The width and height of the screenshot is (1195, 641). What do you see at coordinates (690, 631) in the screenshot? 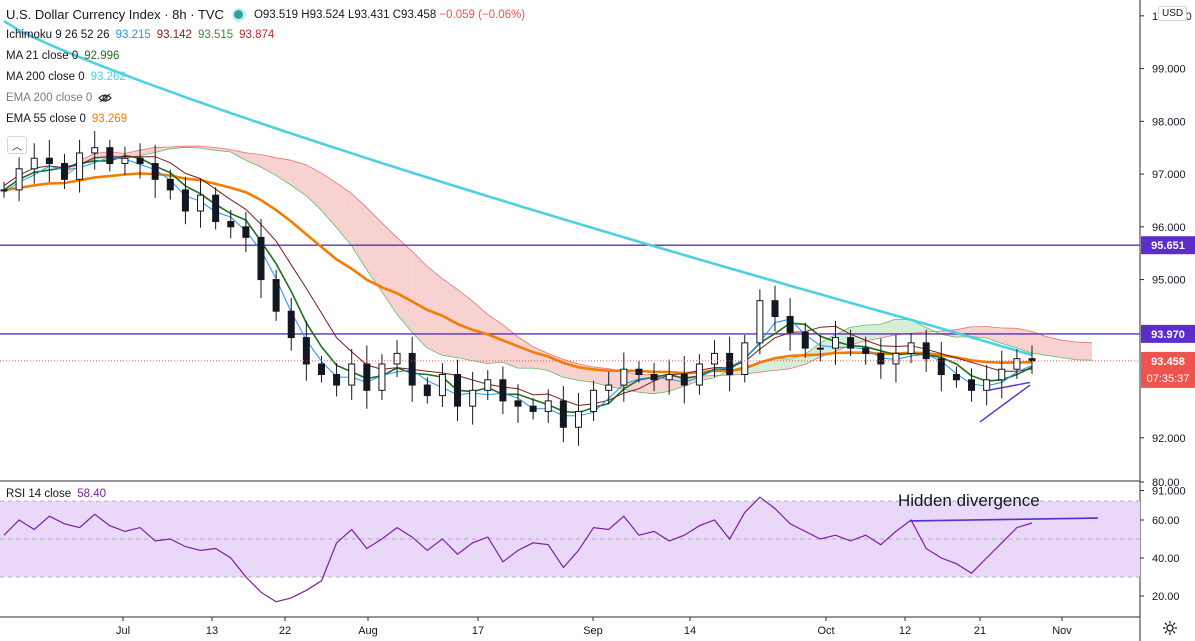
I see `time-tick-label: 14` at bounding box center [690, 631].